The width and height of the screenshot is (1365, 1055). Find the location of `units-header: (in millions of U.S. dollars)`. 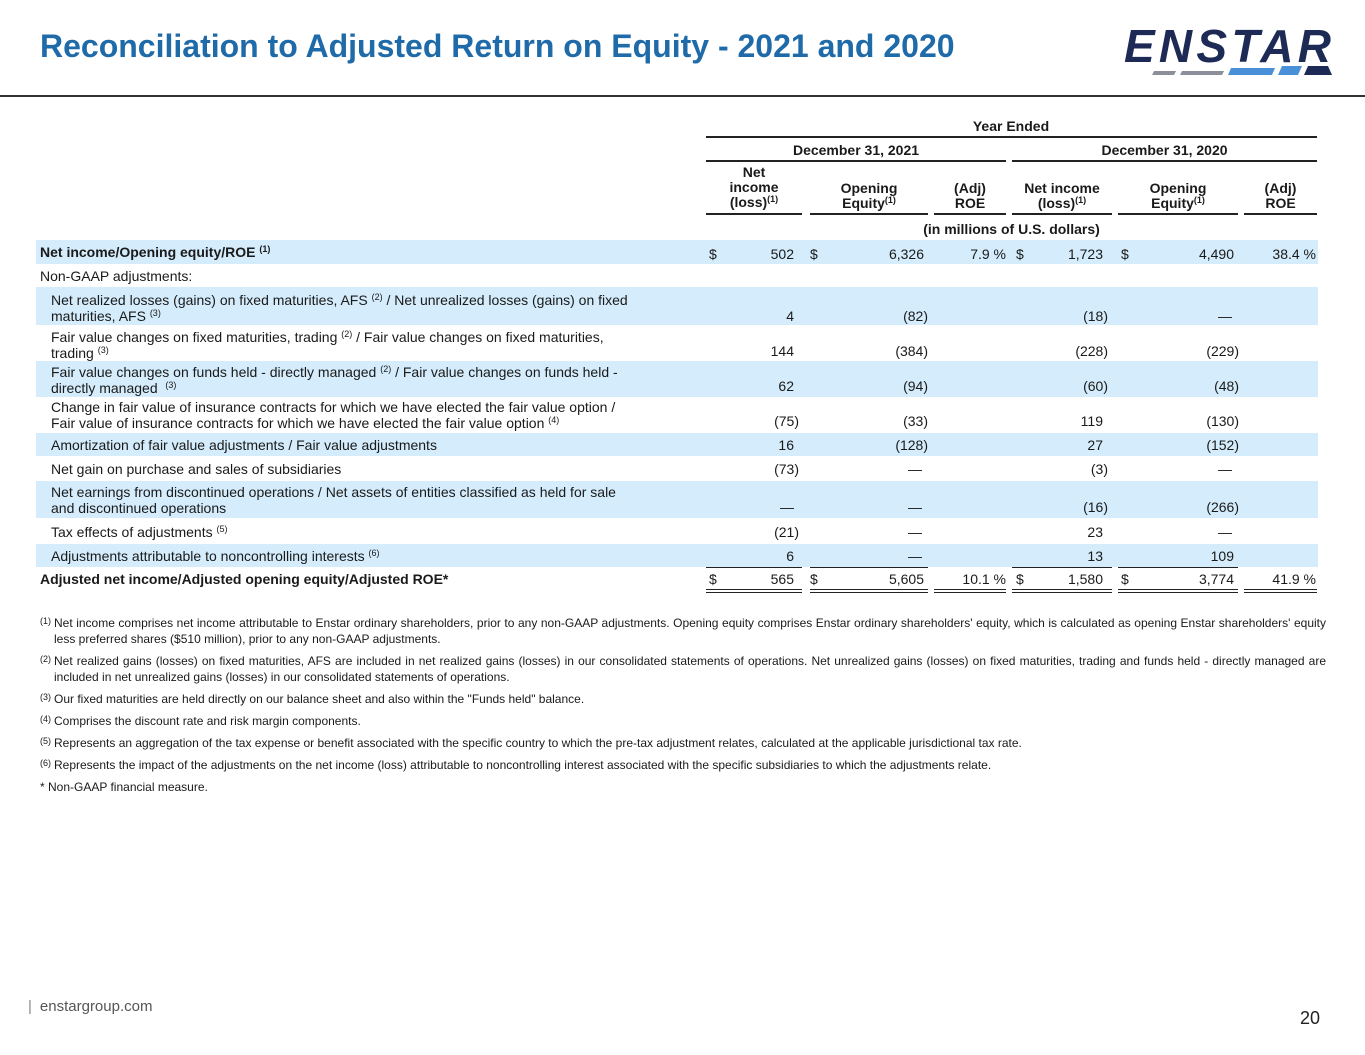

units-header: (in millions of U.S. dollars) is located at coordinates (1011, 229).